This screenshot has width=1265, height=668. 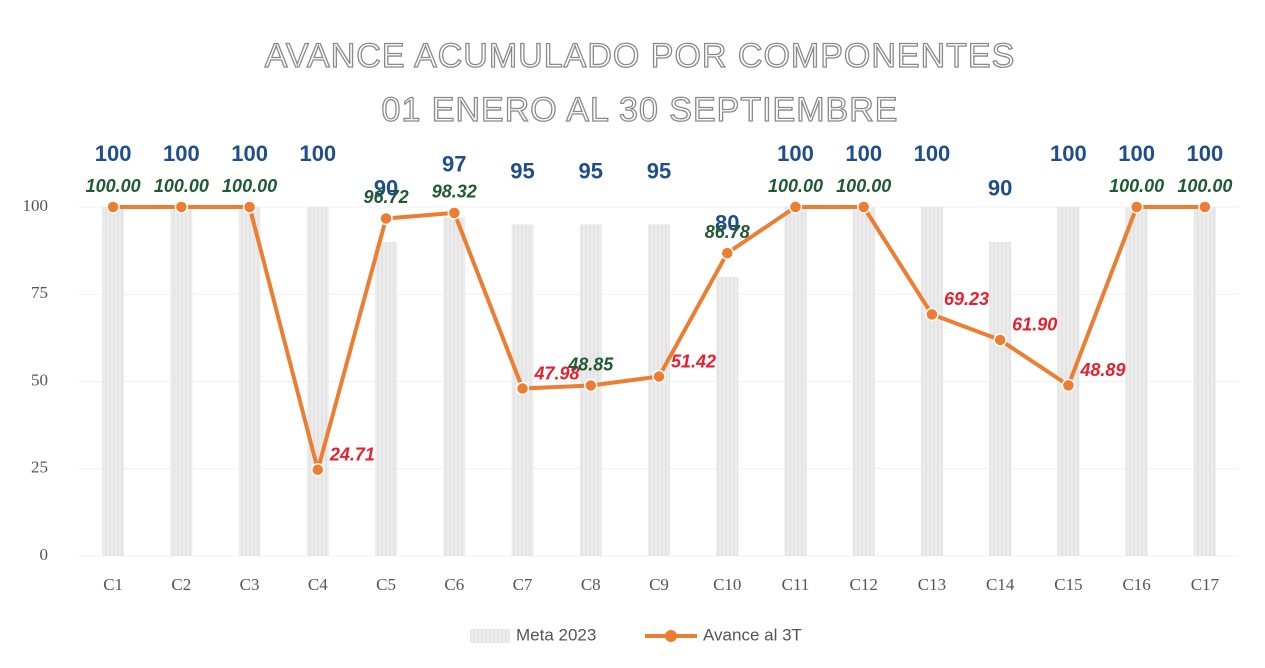 I want to click on line-value-label: 96.72, so click(x=386, y=197).